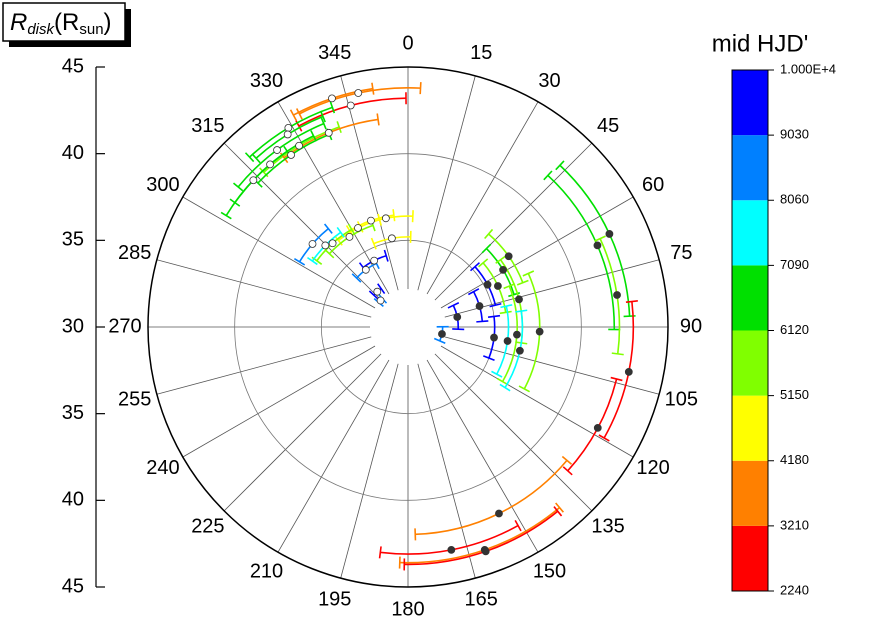 This screenshot has height=623, width=872. I want to click on colorbar-tick-label: 2240, so click(794, 589).